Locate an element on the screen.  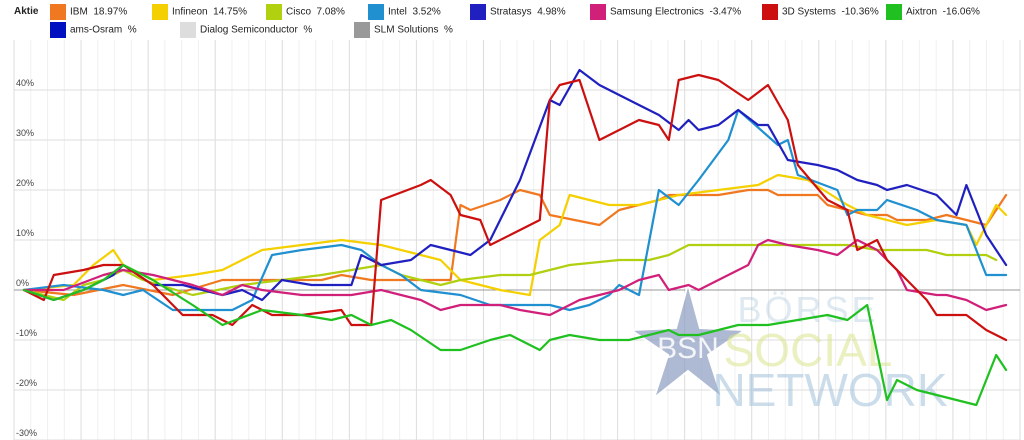
legend-item-ams-osram: ams-Osram % is located at coordinates (93, 30).